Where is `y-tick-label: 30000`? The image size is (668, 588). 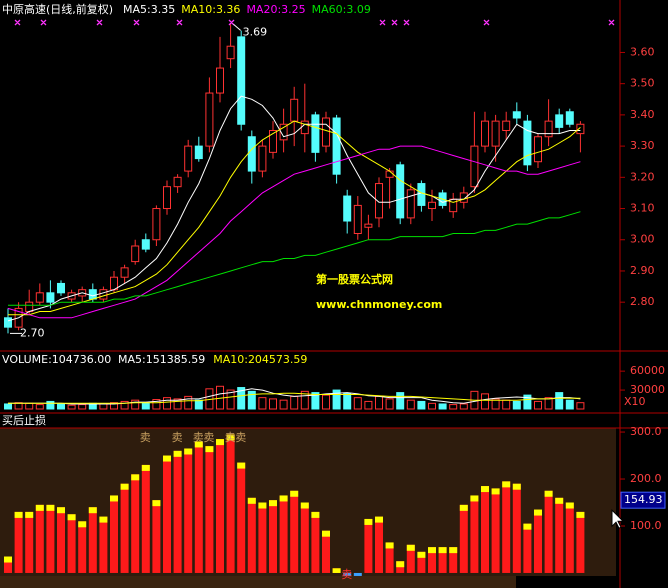
y-tick-label: 30000 is located at coordinates (647, 389).